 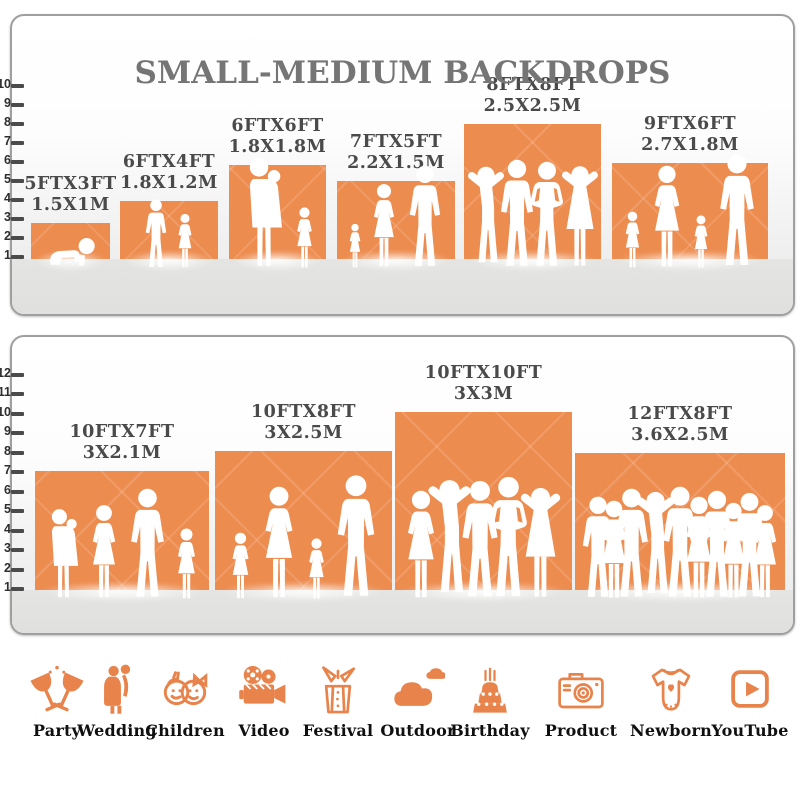 I want to click on wedding-icon, so click(x=117, y=689).